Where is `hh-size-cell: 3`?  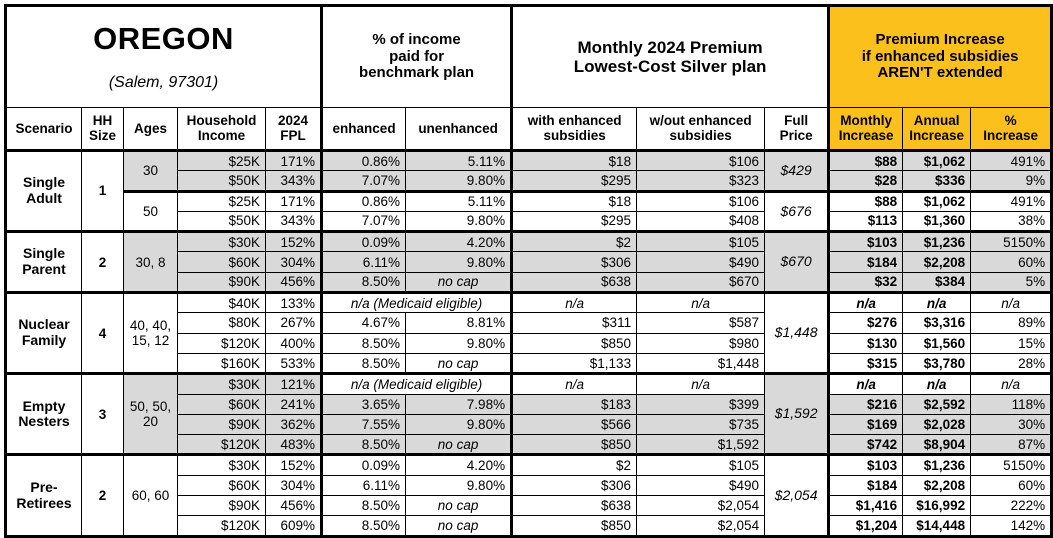 hh-size-cell: 3 is located at coordinates (102, 414).